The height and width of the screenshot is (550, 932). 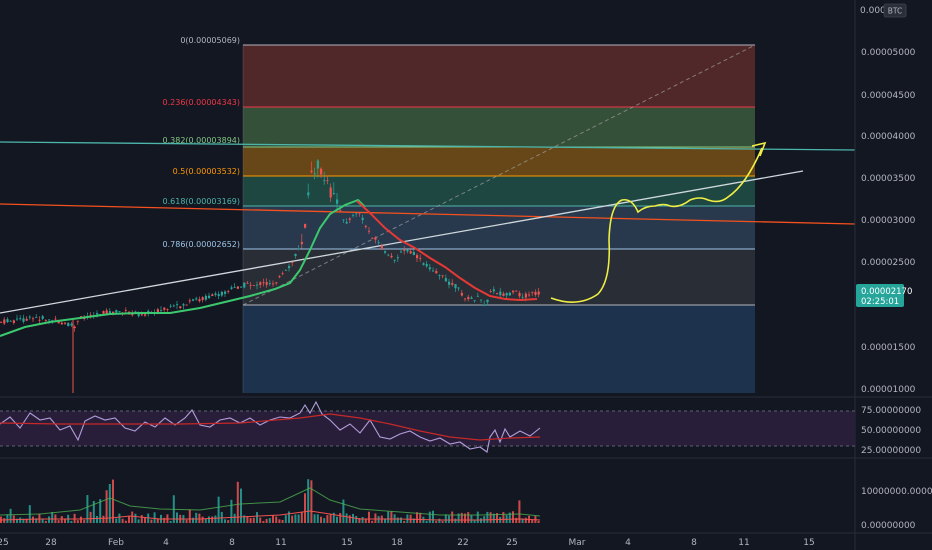 What do you see at coordinates (428, 146) in the screenshot?
I see `trendline-teal-resistance` at bounding box center [428, 146].